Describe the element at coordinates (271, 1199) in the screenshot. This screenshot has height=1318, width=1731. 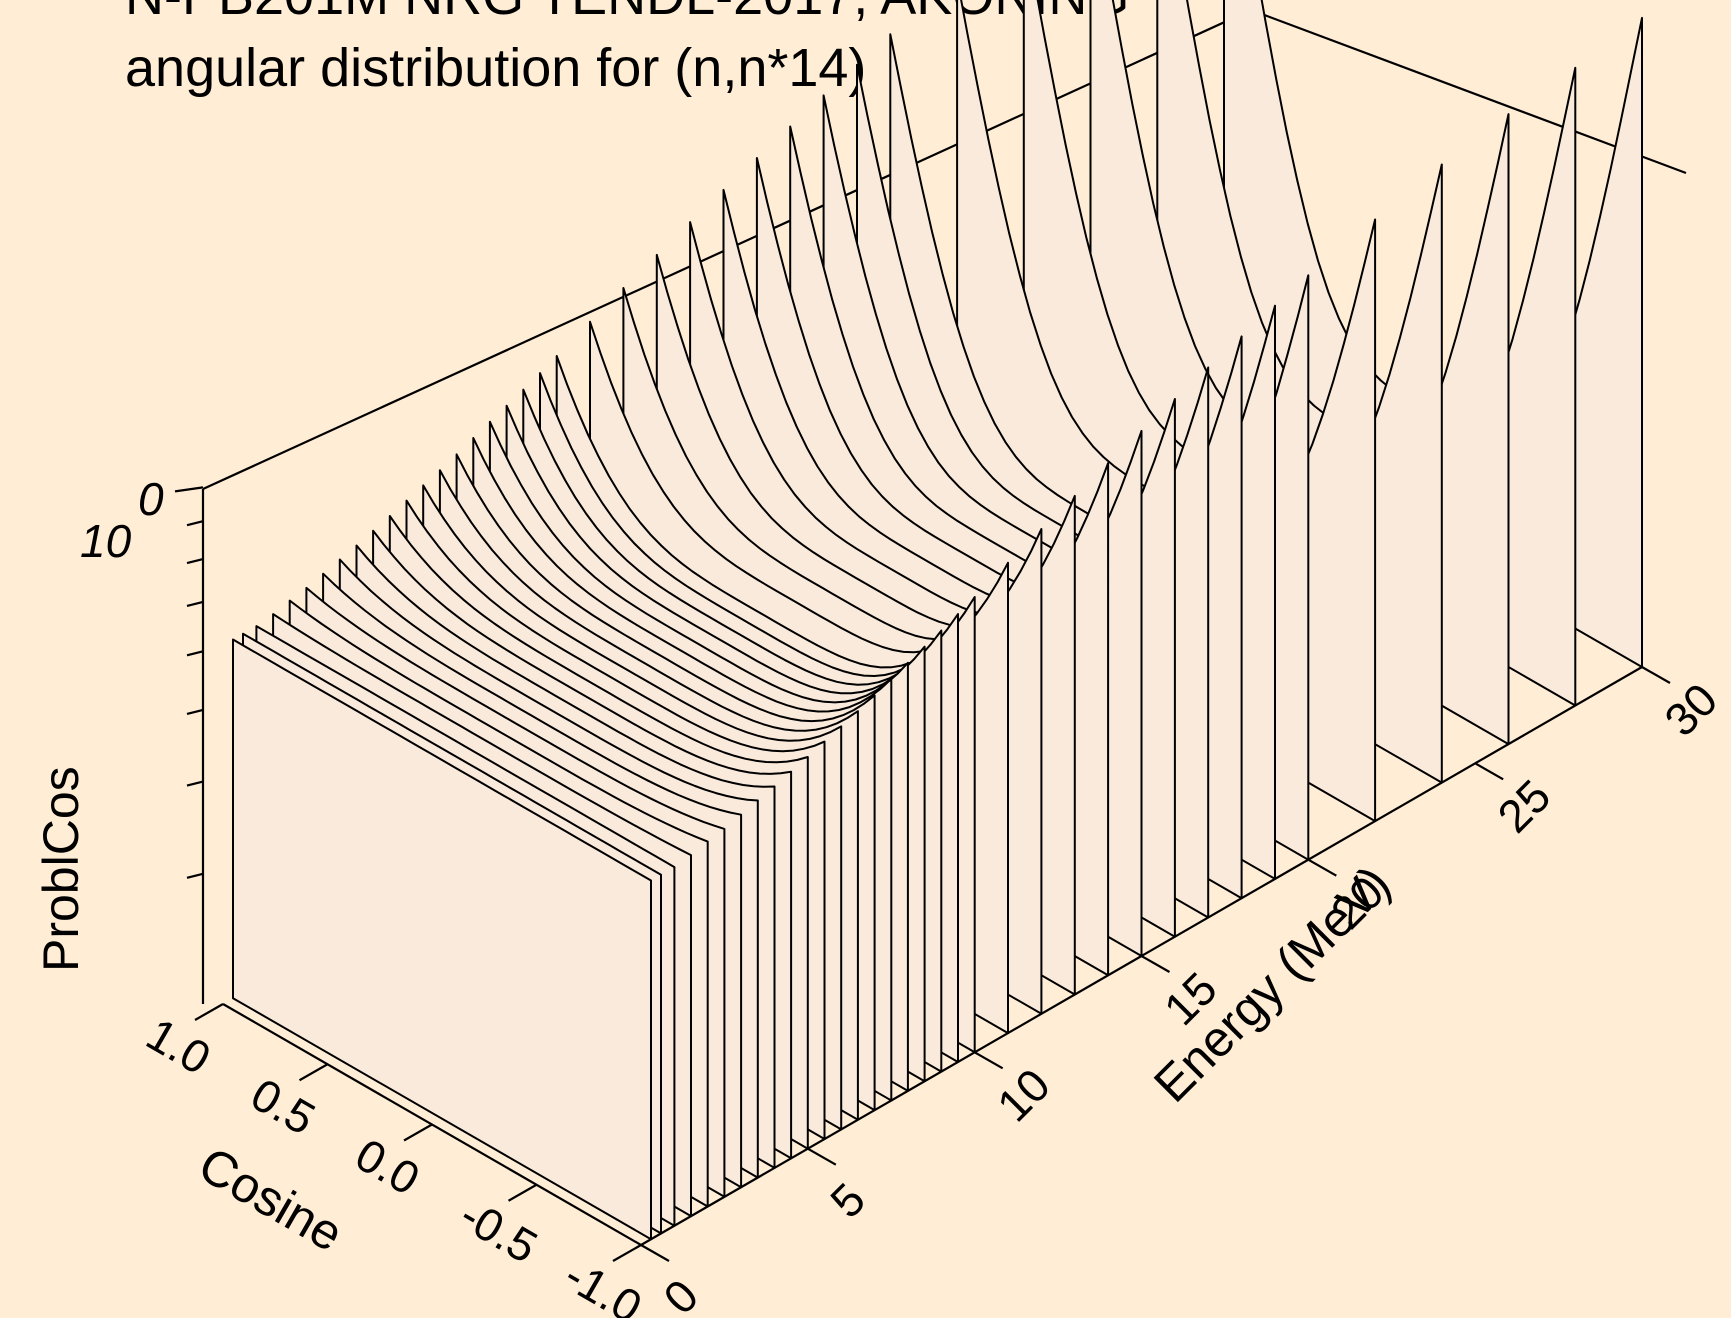
I see `cosine-axis-title: Cosine` at that location.